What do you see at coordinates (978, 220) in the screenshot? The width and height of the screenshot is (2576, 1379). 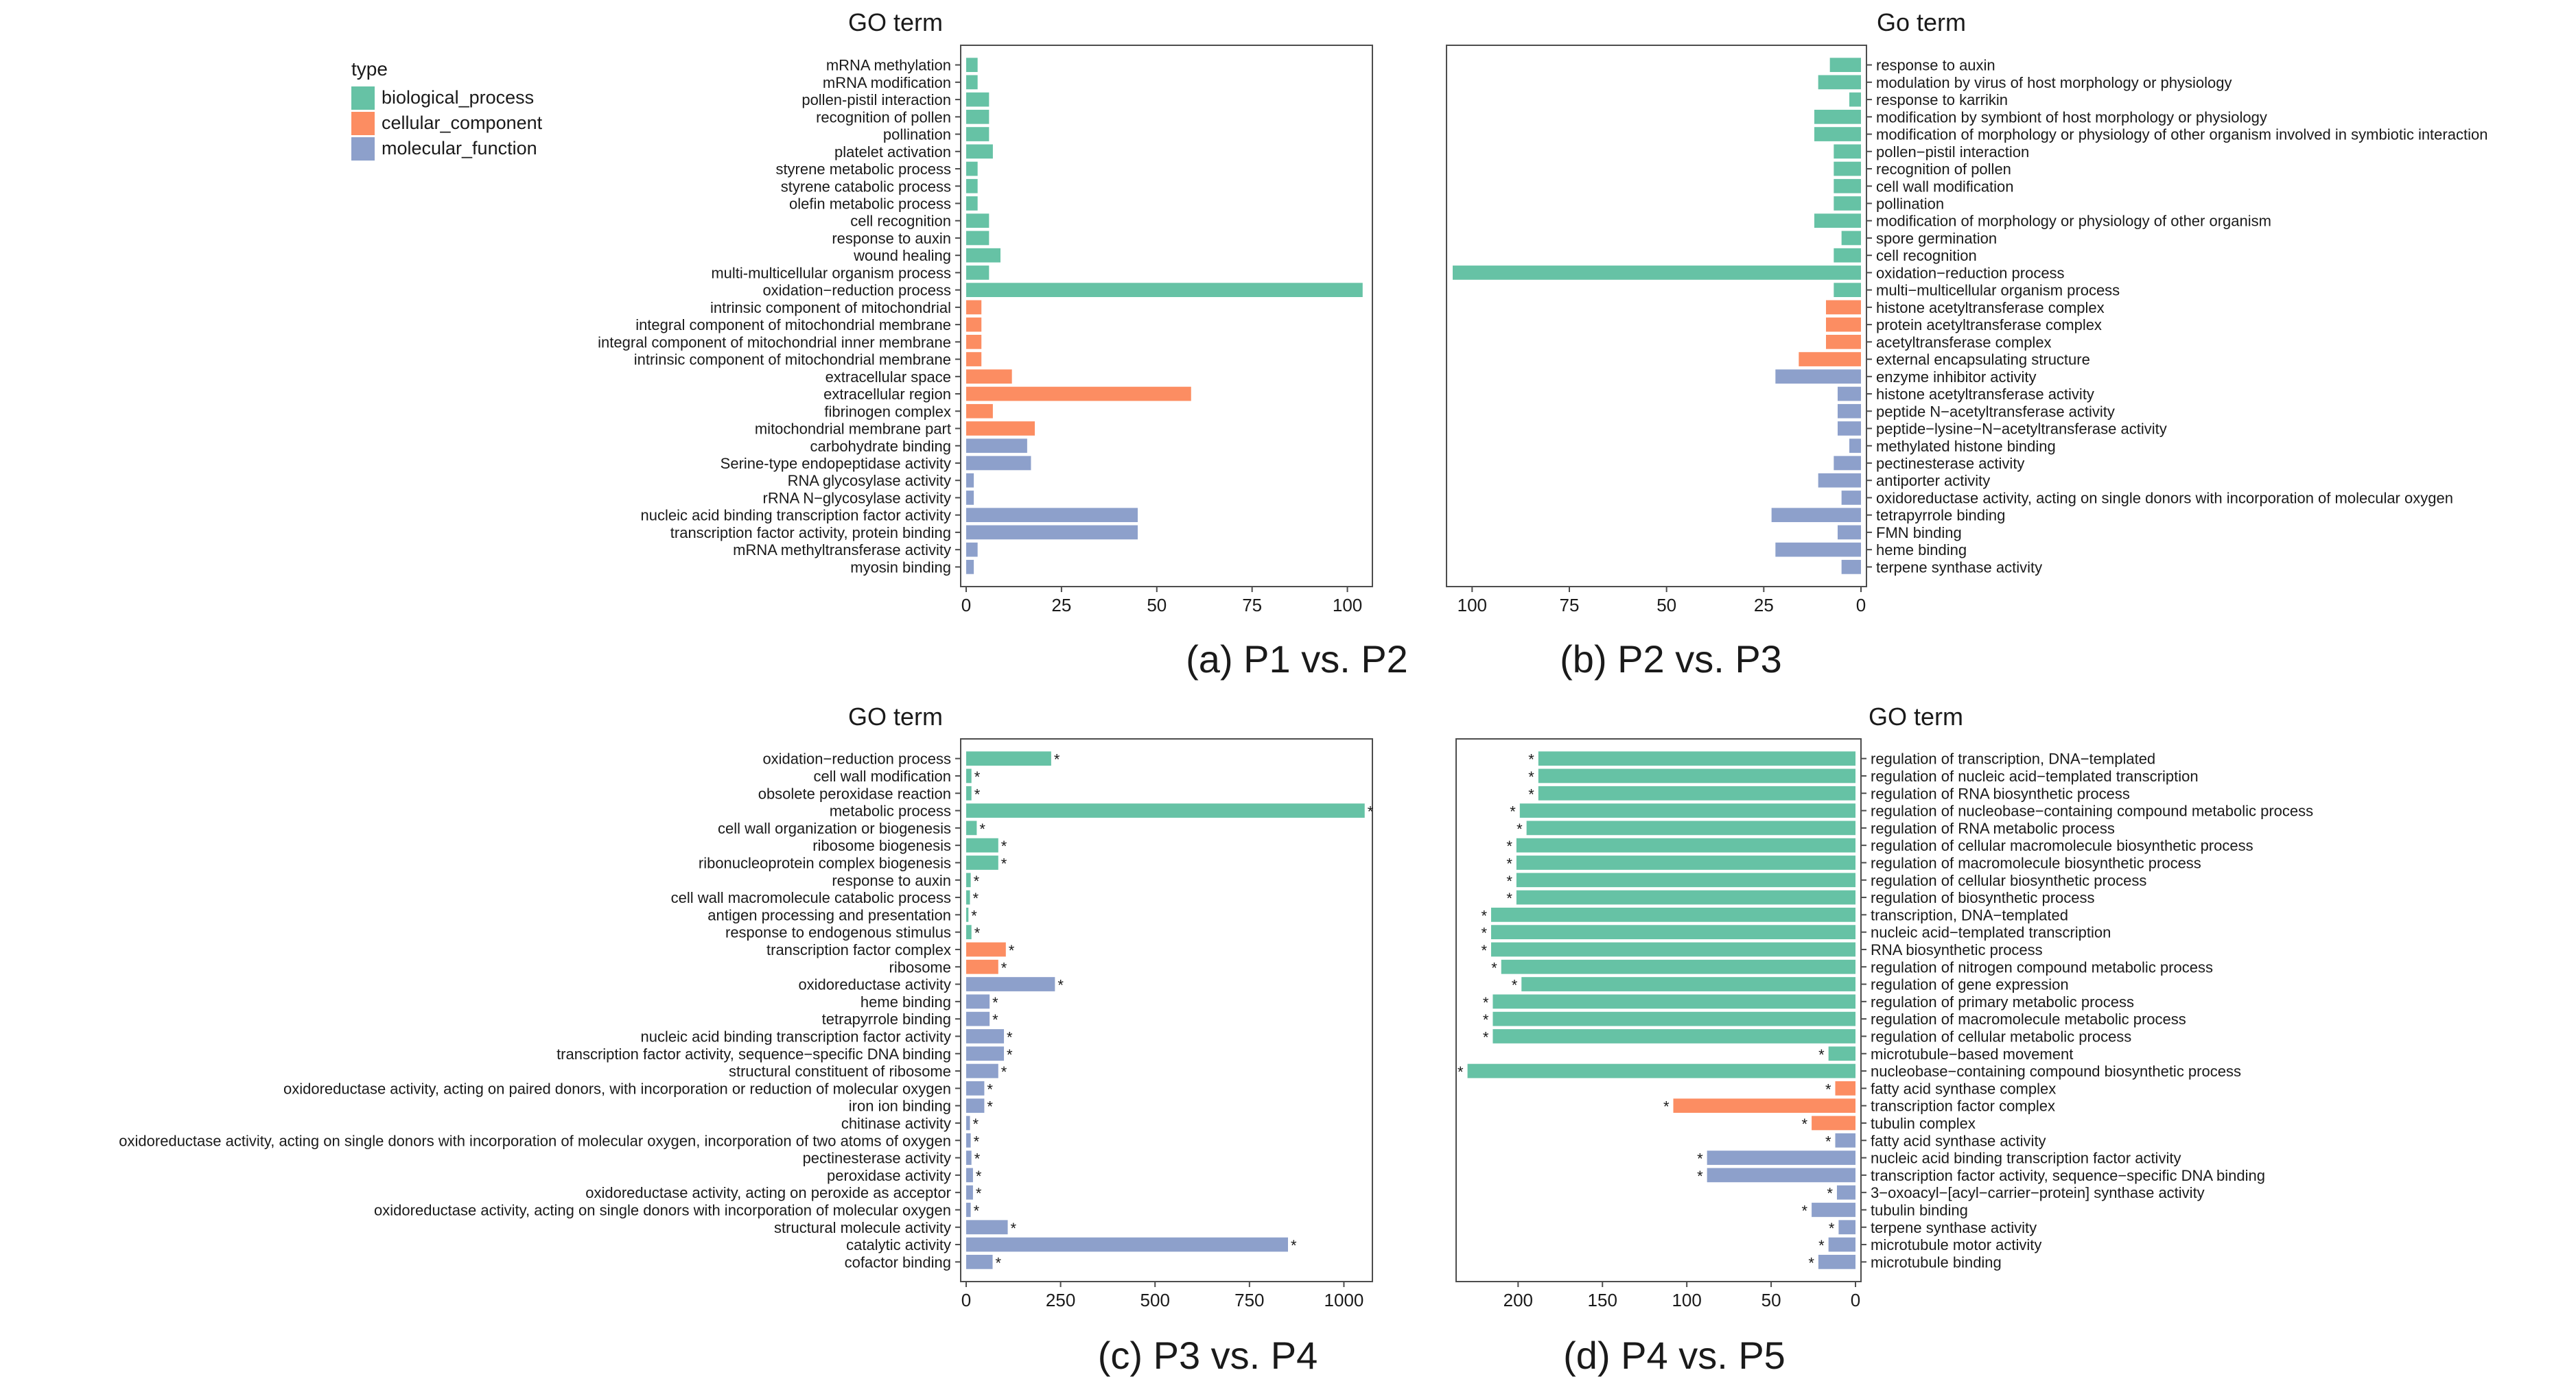 I see `bar-cell-recognition` at bounding box center [978, 220].